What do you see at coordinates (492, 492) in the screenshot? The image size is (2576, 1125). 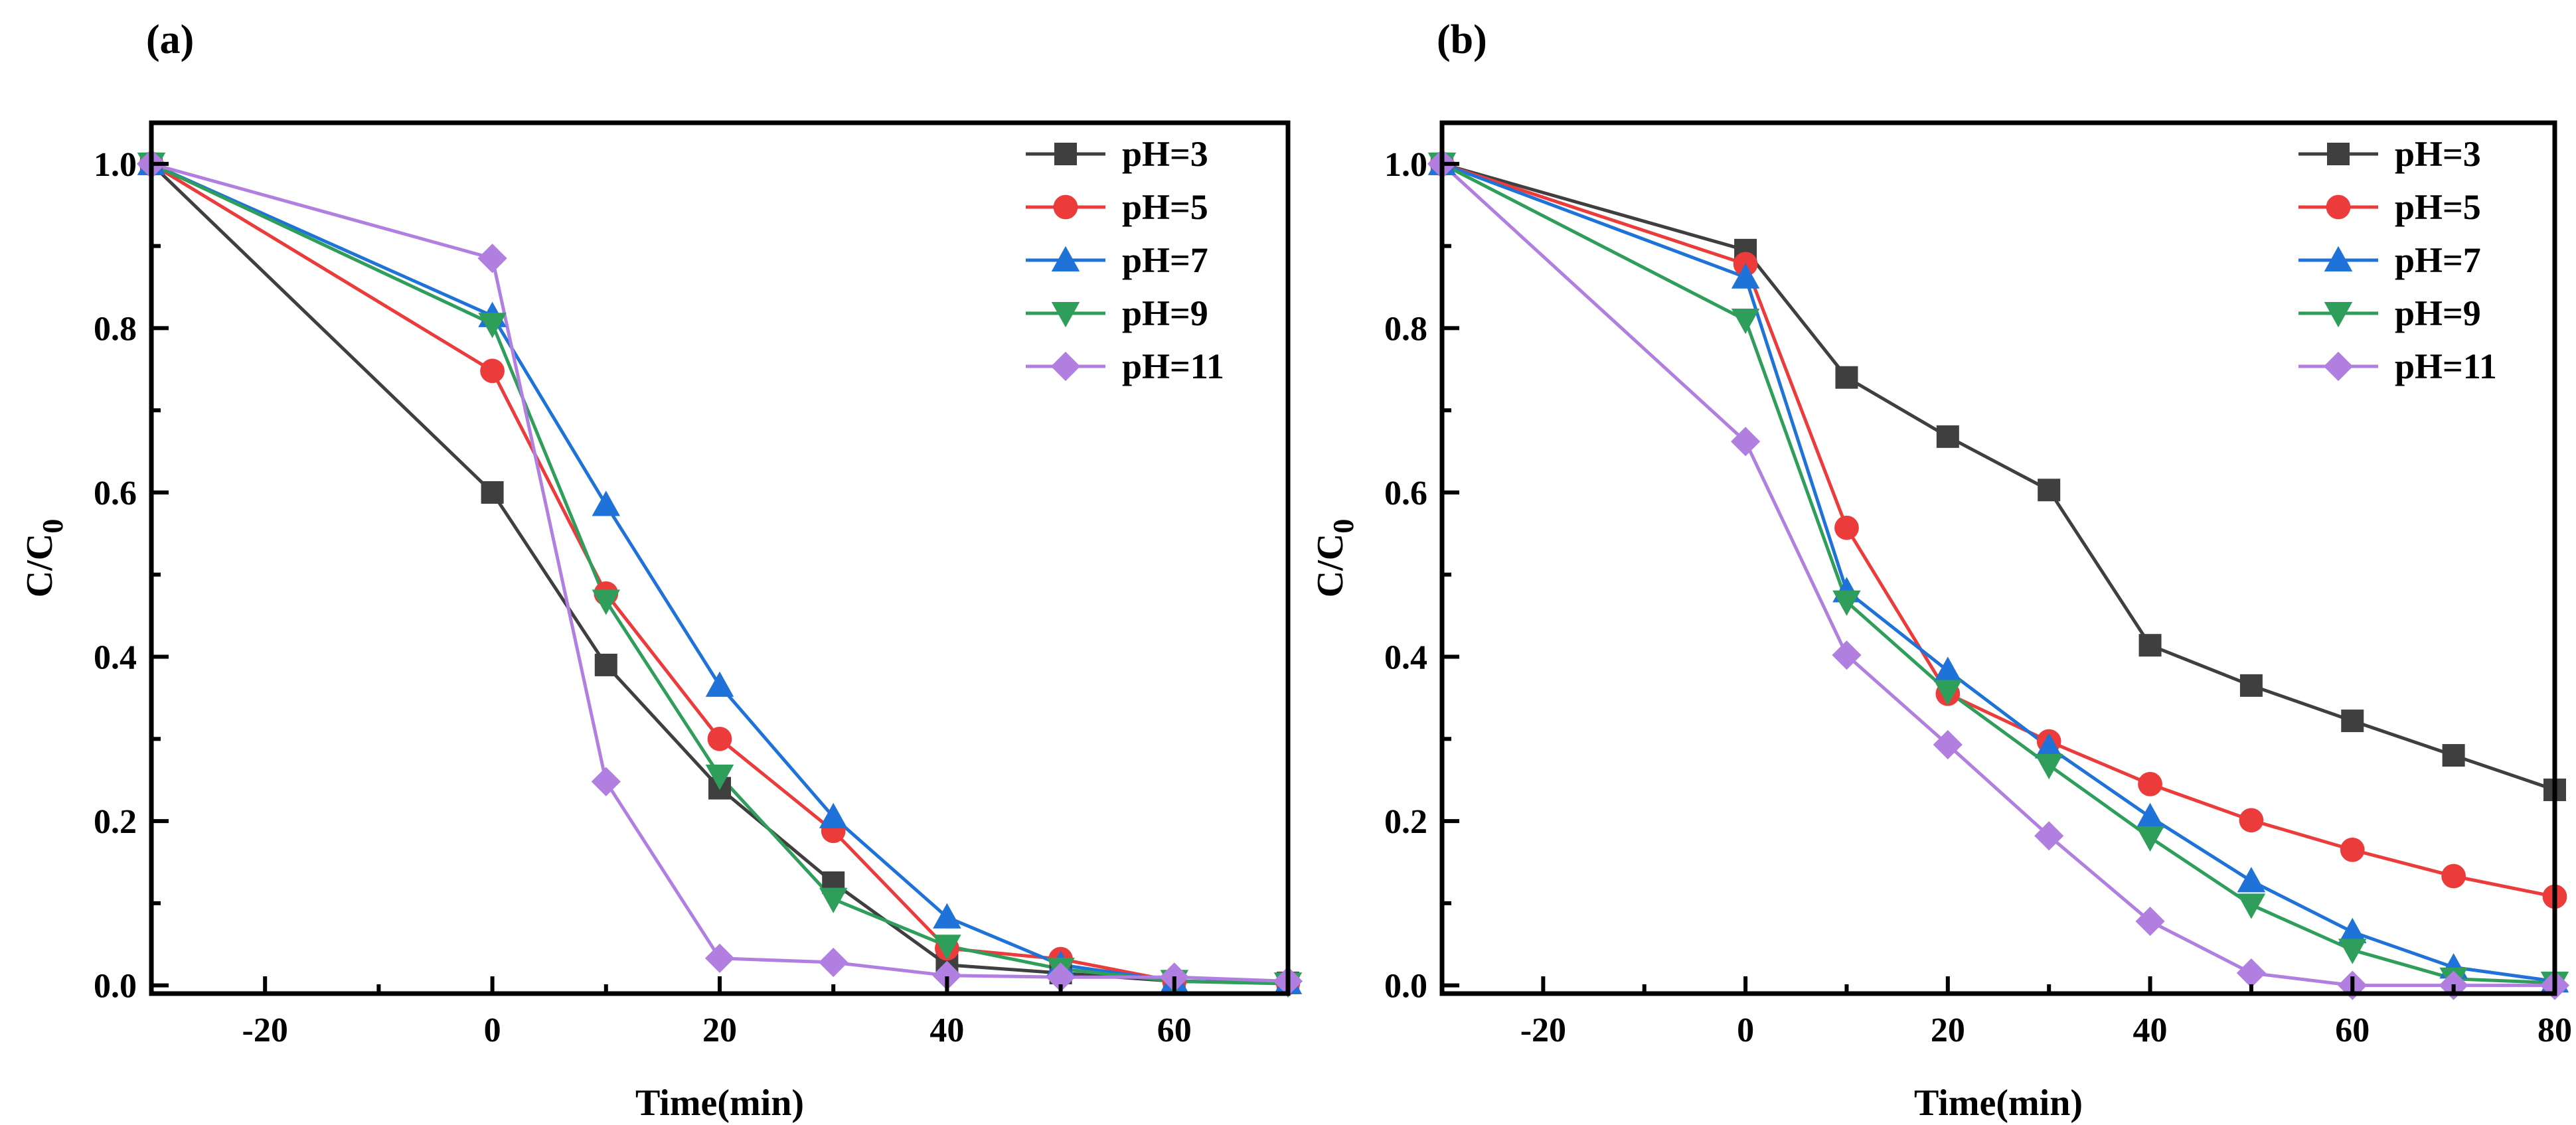 I see `data-point-pH=3-0` at bounding box center [492, 492].